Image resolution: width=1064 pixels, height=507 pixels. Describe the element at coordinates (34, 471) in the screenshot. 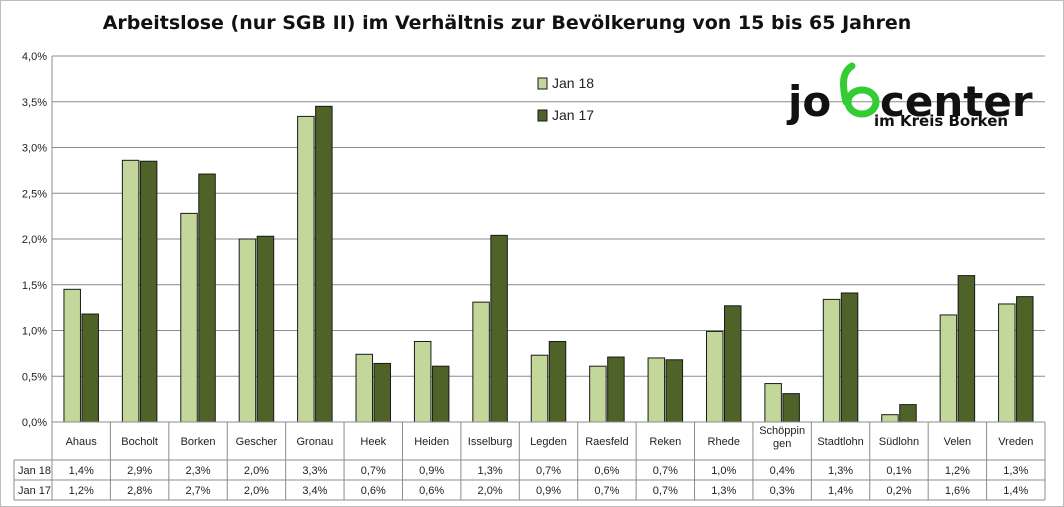

I see `table-series-name: Jan 18` at that location.